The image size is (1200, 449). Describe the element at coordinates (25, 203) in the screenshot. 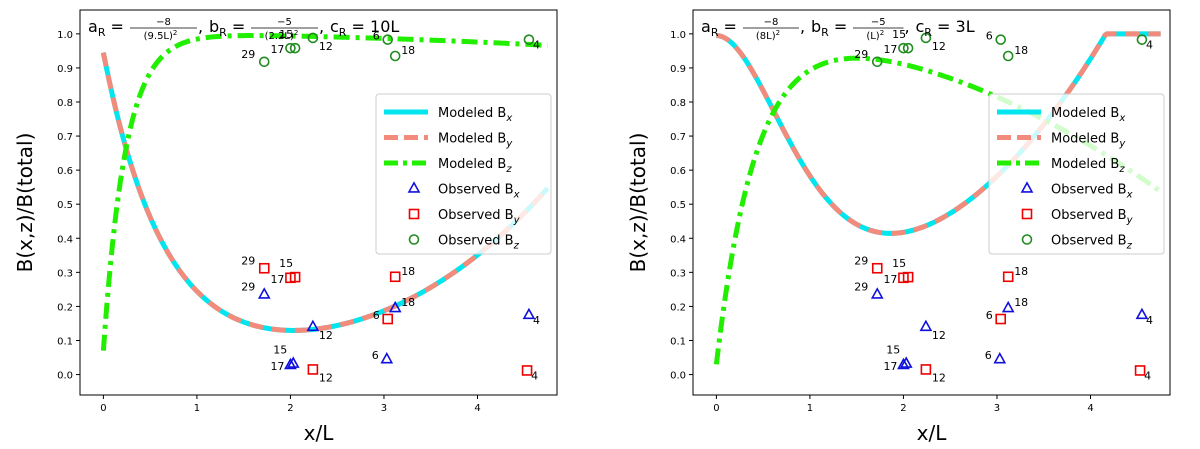

I see `y-axis-label: B(x,z)/B(total)` at that location.